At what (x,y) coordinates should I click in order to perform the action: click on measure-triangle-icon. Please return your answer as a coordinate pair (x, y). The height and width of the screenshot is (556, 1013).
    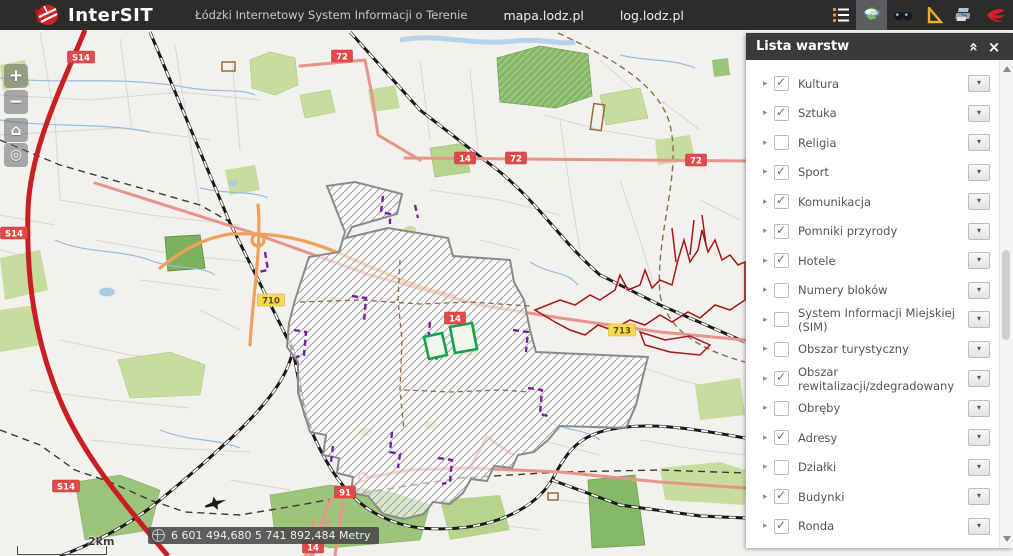
    Looking at the image, I should click on (933, 15).